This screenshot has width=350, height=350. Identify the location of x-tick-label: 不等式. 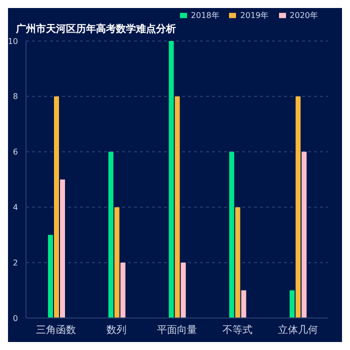
(237, 330).